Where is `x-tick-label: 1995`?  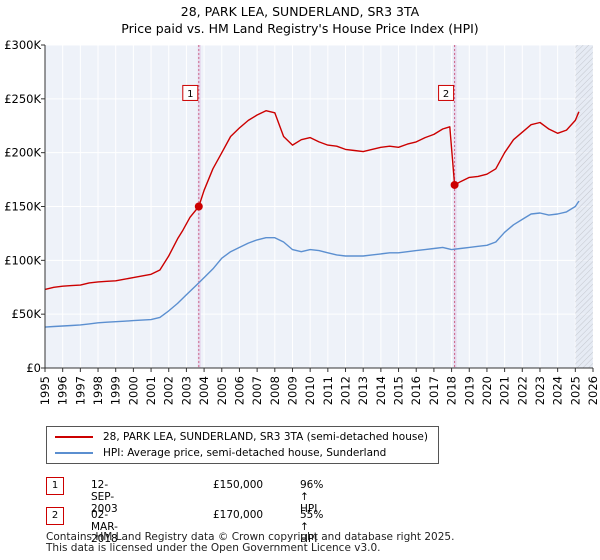
x-tick-label: 1995 is located at coordinates (45, 390).